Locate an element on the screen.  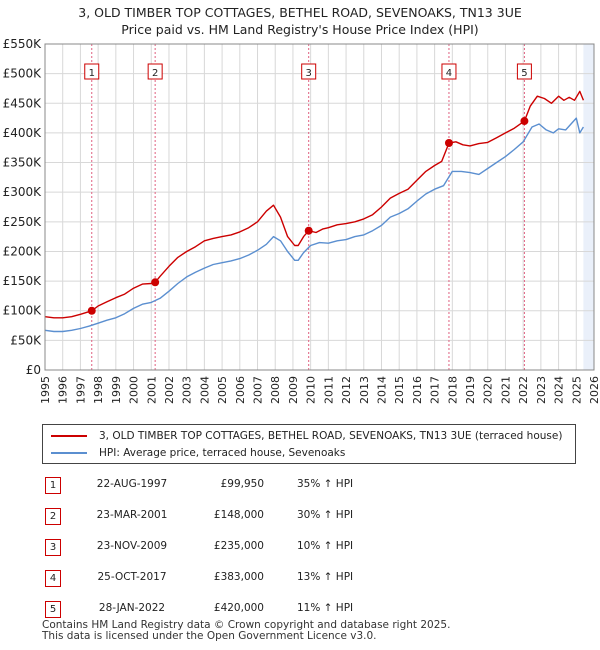
x-tick-label: 2004 is located at coordinates (204, 390).